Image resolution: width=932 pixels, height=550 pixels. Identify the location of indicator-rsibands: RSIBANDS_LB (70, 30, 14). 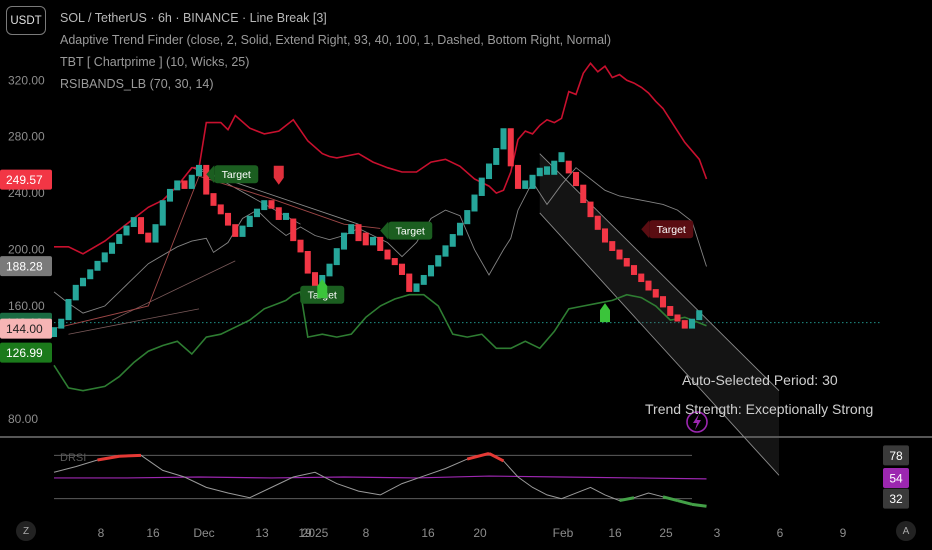
(137, 84).